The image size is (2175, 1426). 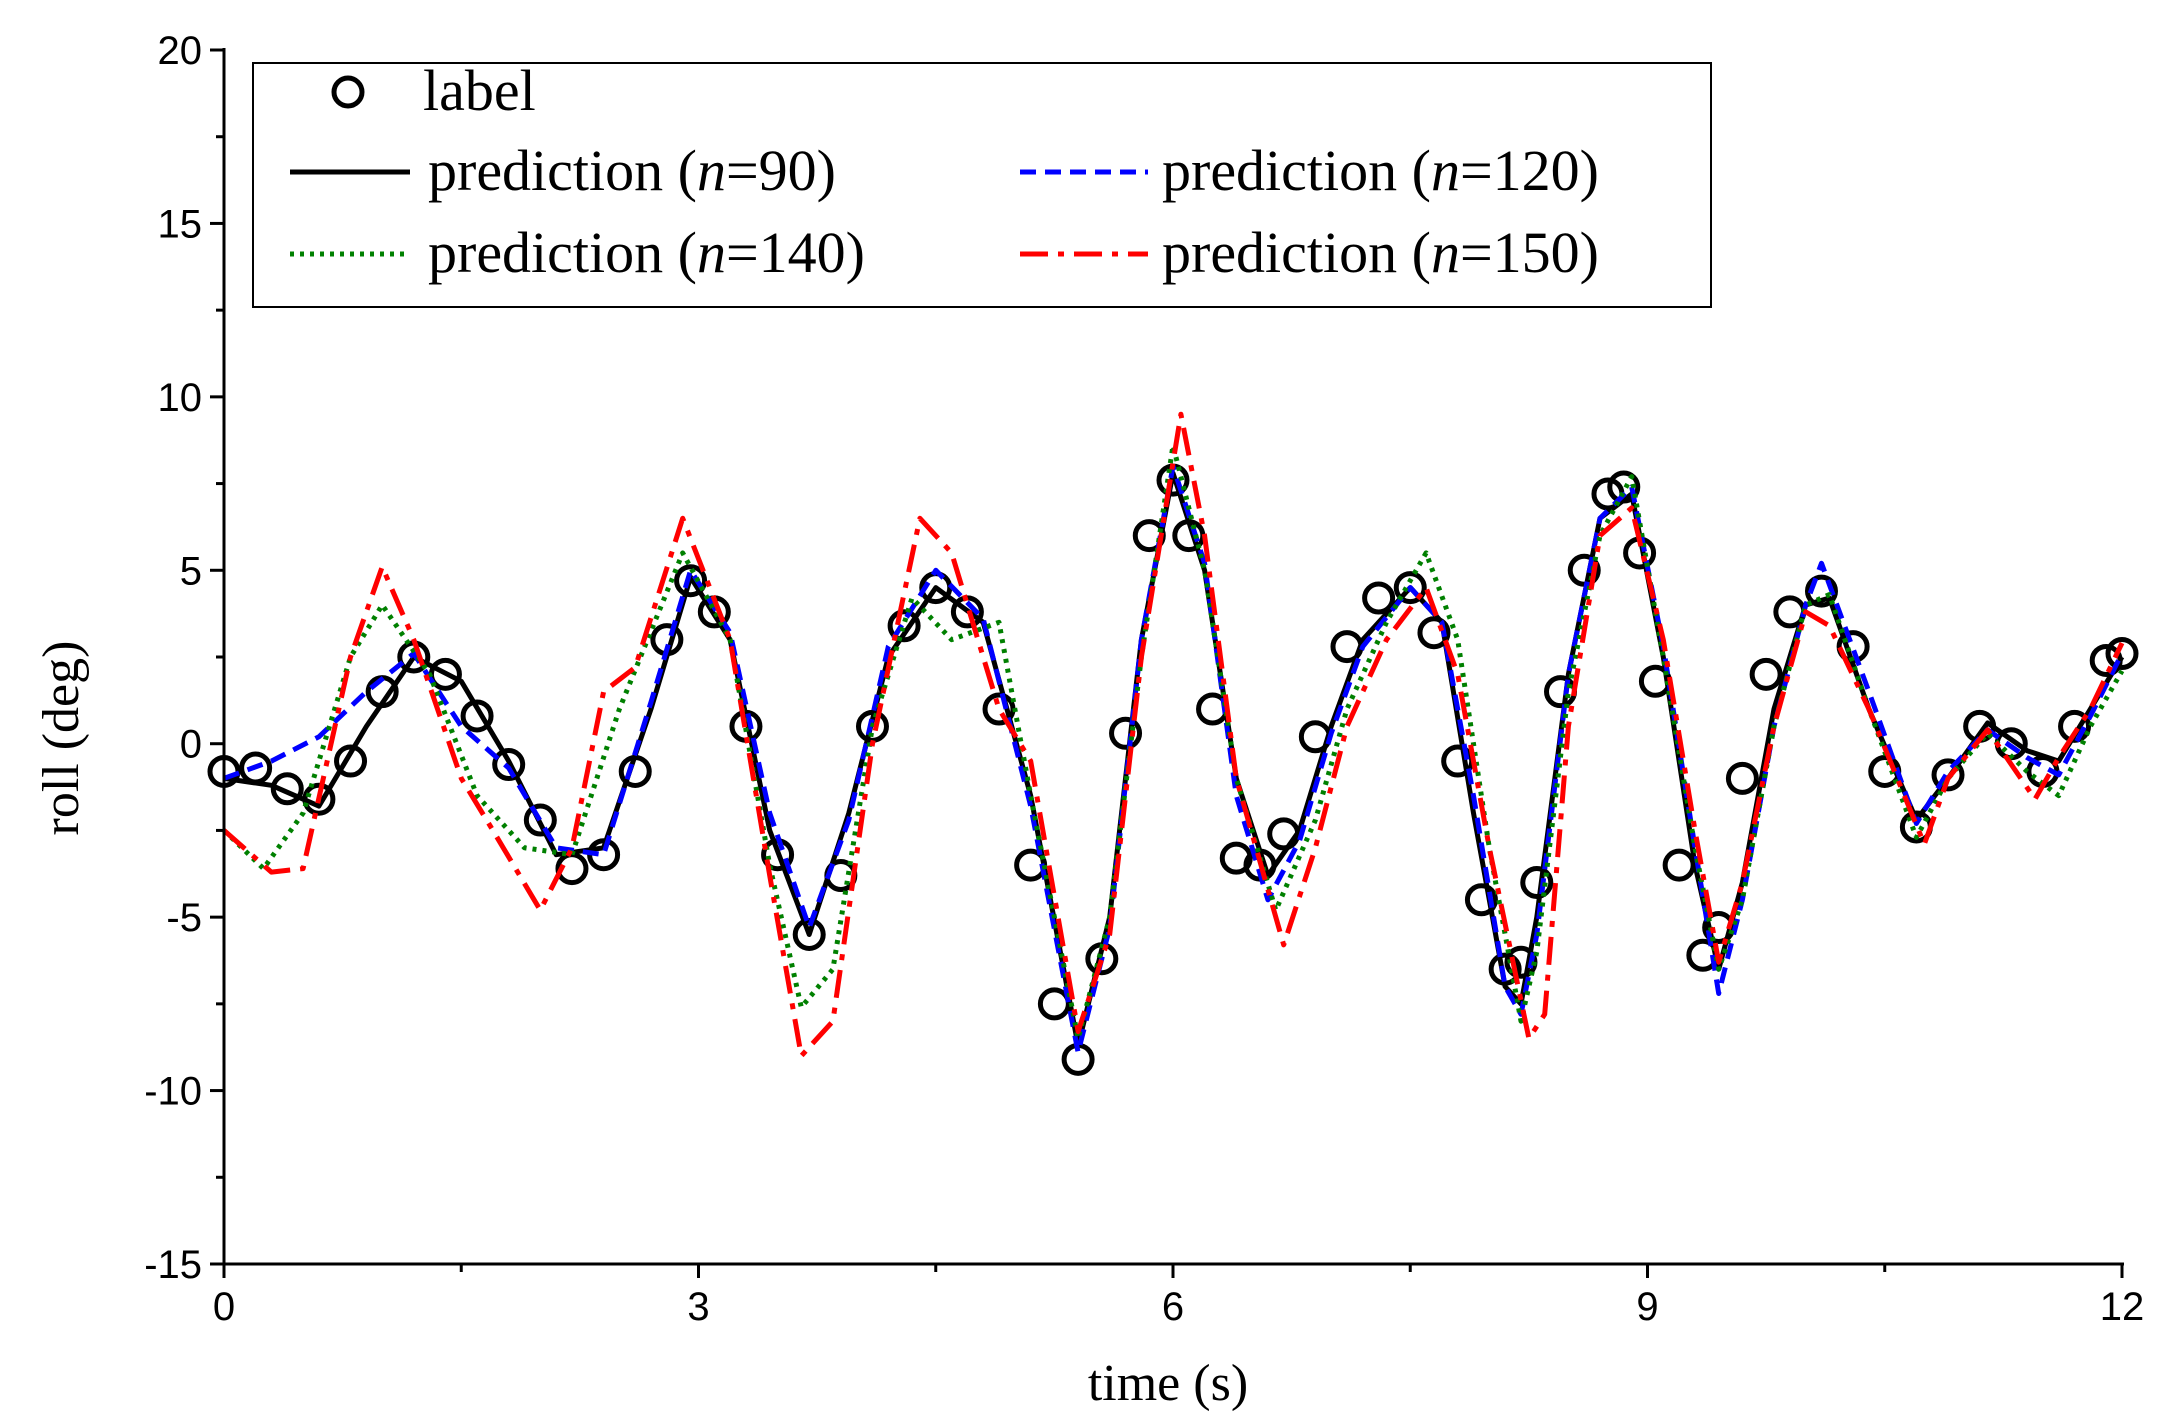 I want to click on y-tick-label: -10, so click(x=173, y=1092).